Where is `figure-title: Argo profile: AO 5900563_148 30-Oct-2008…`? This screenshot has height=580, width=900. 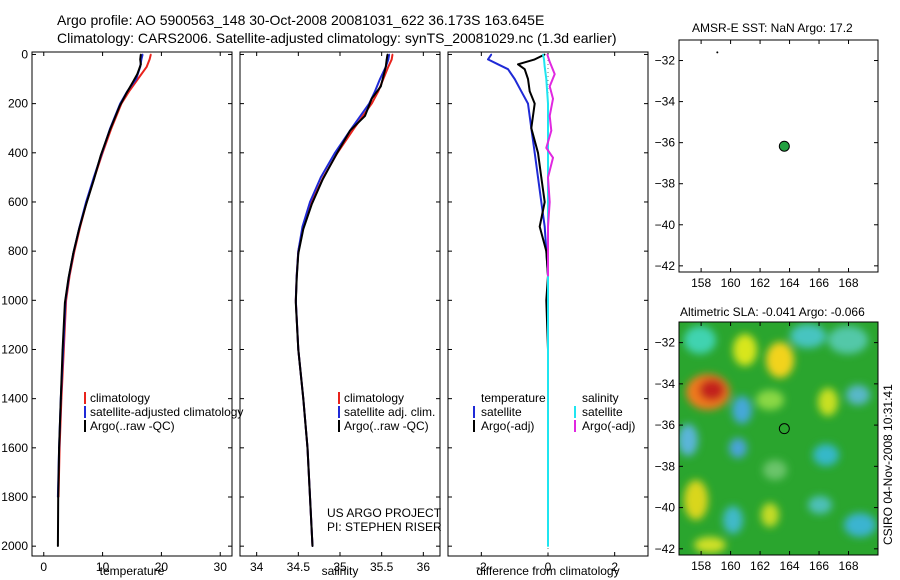 figure-title: Argo profile: AO 5900563_148 30-Oct-2008… is located at coordinates (300, 20).